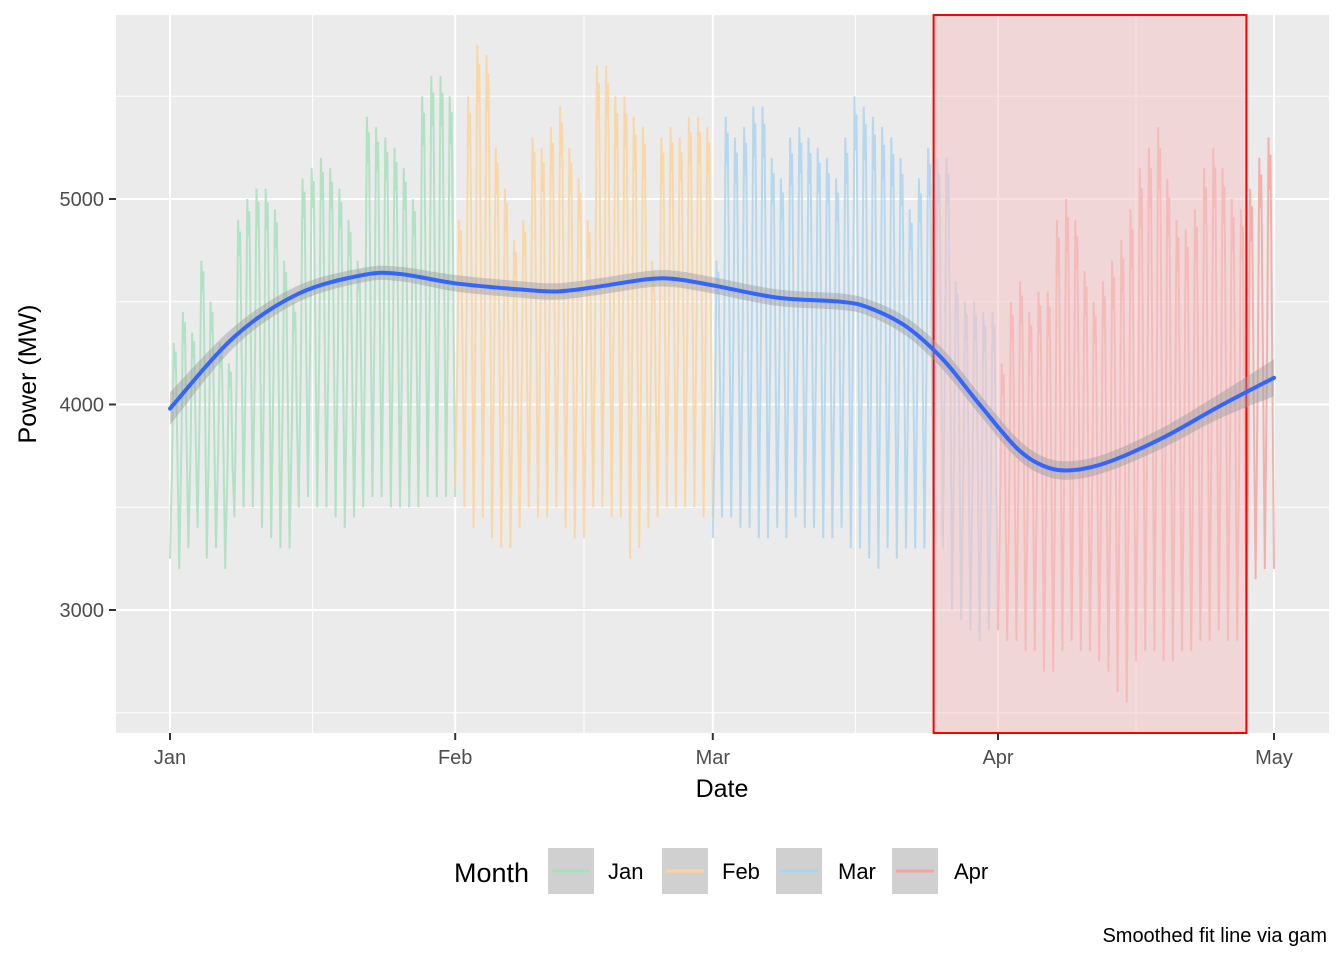  What do you see at coordinates (940, 871) in the screenshot?
I see `legend-entry-apr: Apr` at bounding box center [940, 871].